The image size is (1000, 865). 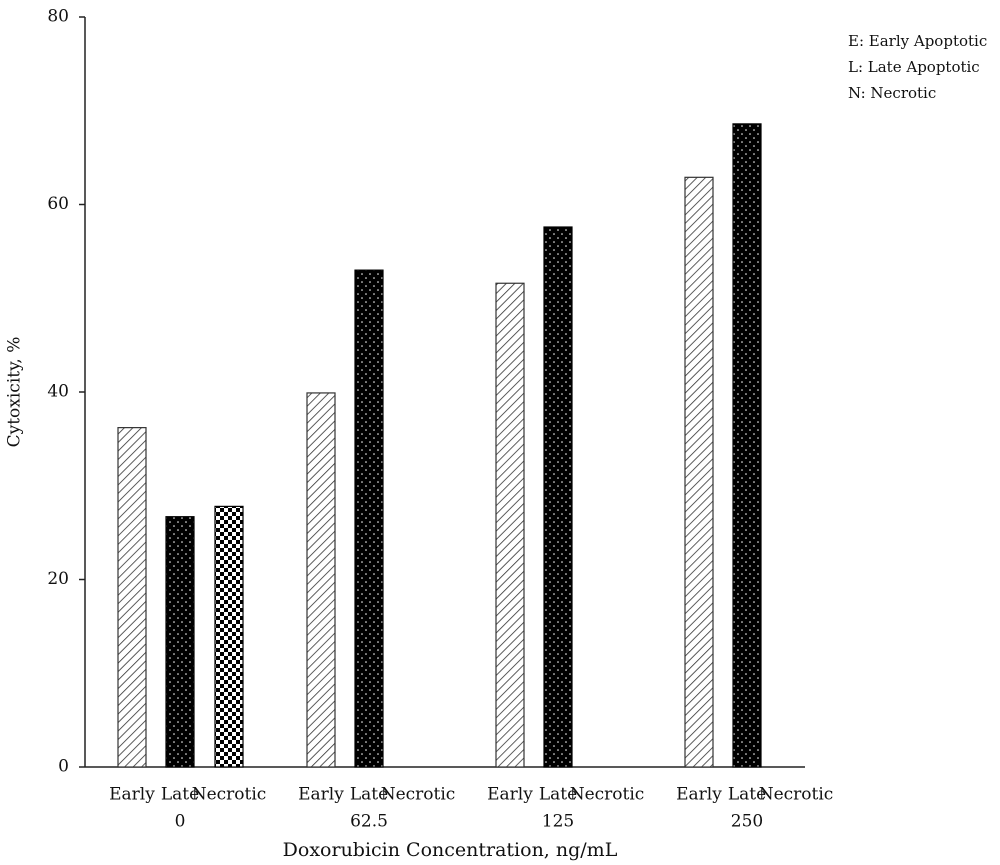 What do you see at coordinates (58, 204) in the screenshot?
I see `y-tick-label: 60` at bounding box center [58, 204].